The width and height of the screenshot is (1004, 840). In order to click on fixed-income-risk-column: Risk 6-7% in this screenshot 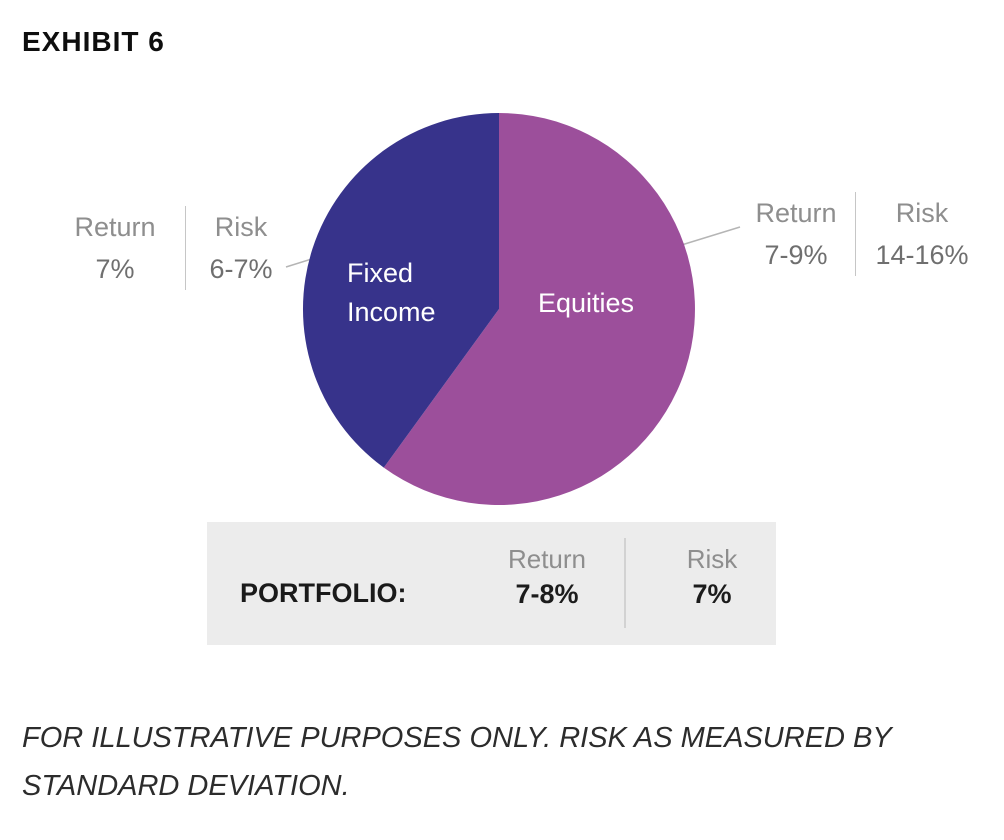, I will do `click(241, 248)`.